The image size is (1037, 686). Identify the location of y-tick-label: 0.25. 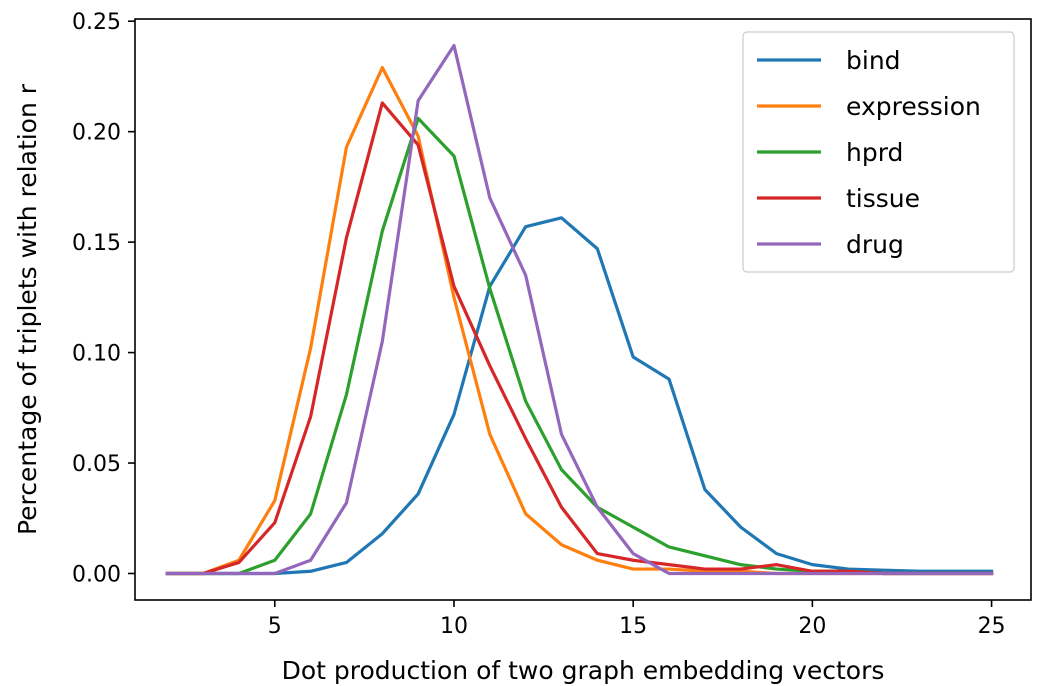
(96, 22).